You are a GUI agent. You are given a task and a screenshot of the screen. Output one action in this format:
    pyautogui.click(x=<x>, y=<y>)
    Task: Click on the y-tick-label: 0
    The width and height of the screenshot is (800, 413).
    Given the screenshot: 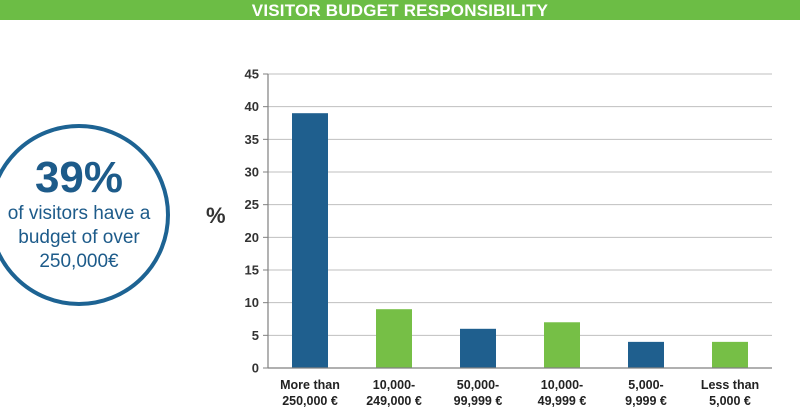 What is the action you would take?
    pyautogui.click(x=255, y=368)
    